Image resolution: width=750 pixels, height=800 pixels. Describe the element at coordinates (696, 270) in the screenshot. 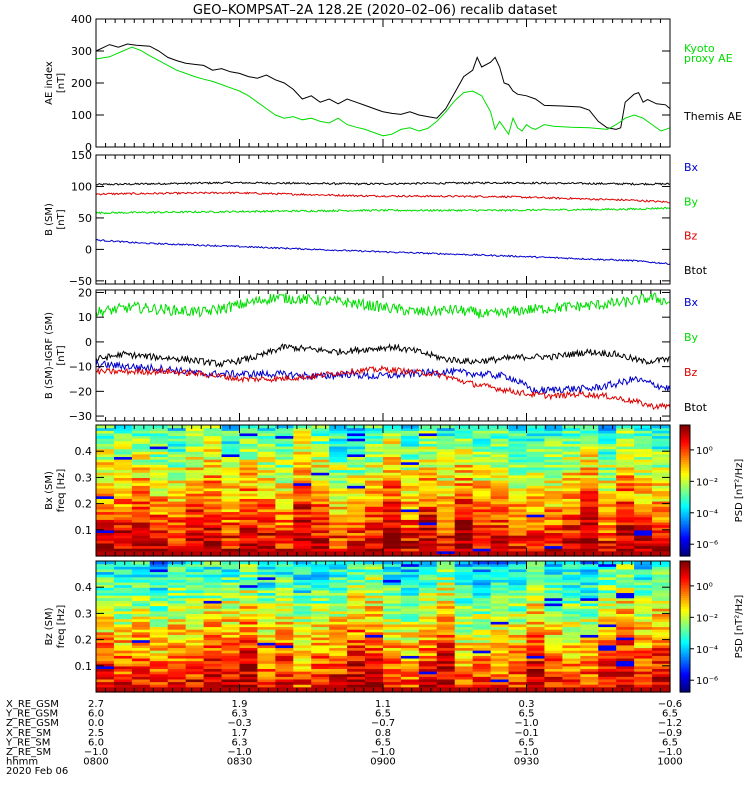

I see `legend-btot: Btot` at that location.